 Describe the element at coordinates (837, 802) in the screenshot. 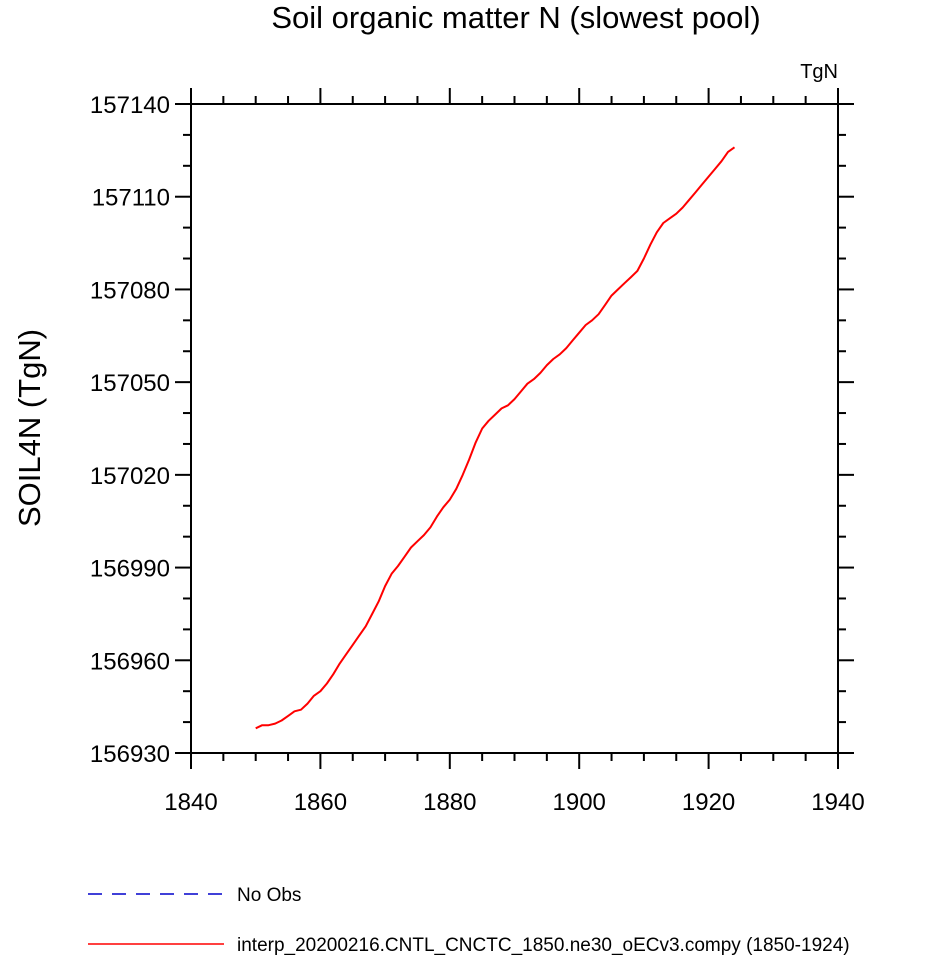

I see `x-tick-label: 1940` at that location.